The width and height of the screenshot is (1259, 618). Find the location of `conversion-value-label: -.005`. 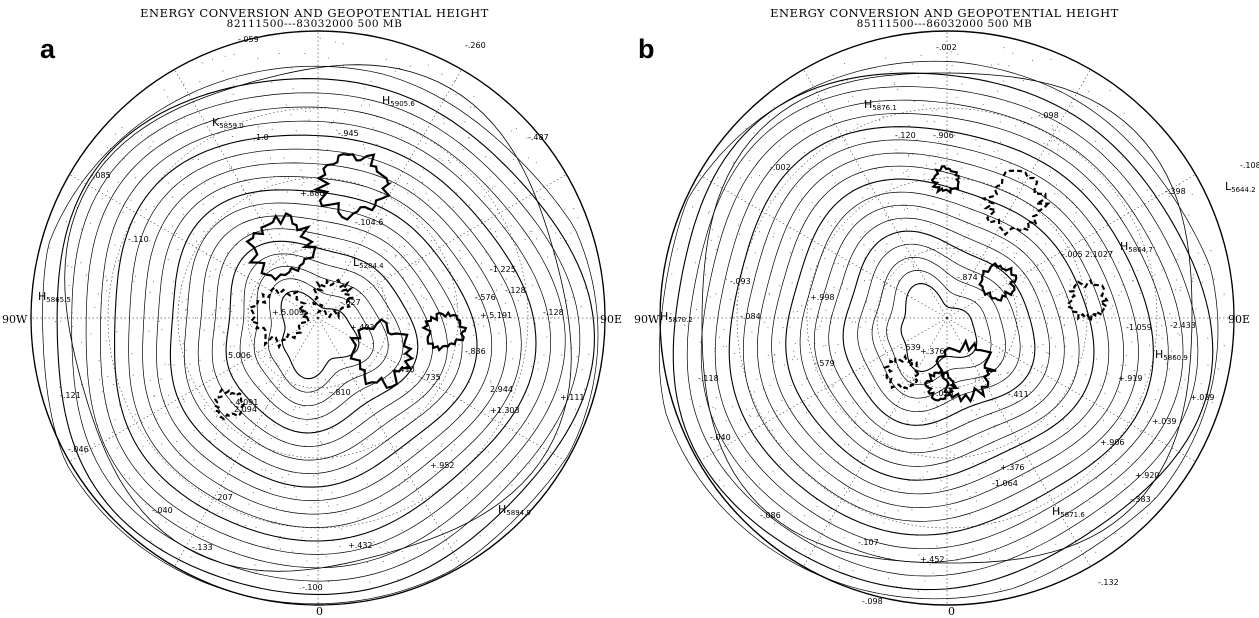

conversion-value-label: -.005 is located at coordinates (1072, 254).